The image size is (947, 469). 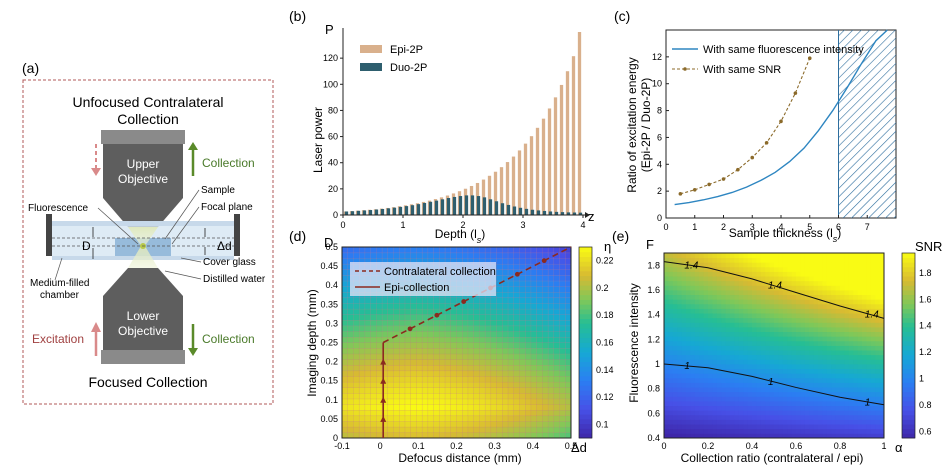 I want to click on duo-bar, so click(x=514, y=210).